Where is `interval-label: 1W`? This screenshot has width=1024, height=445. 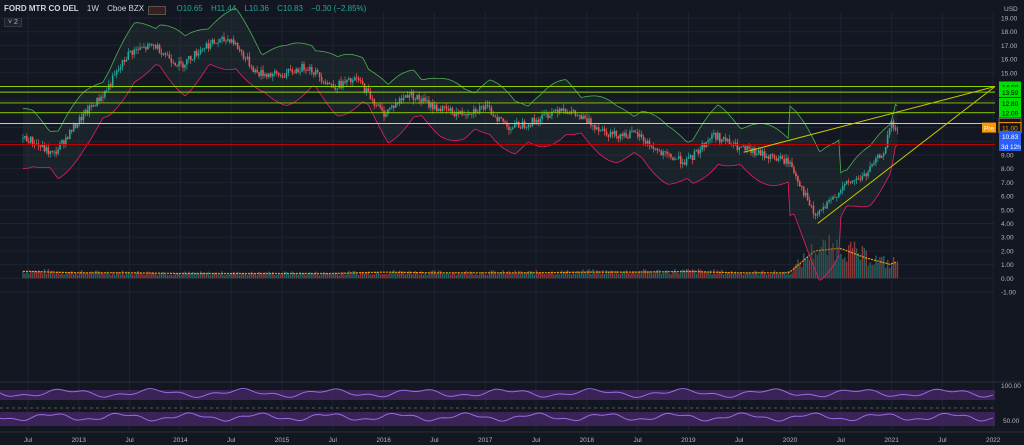 interval-label: 1W is located at coordinates (92, 8).